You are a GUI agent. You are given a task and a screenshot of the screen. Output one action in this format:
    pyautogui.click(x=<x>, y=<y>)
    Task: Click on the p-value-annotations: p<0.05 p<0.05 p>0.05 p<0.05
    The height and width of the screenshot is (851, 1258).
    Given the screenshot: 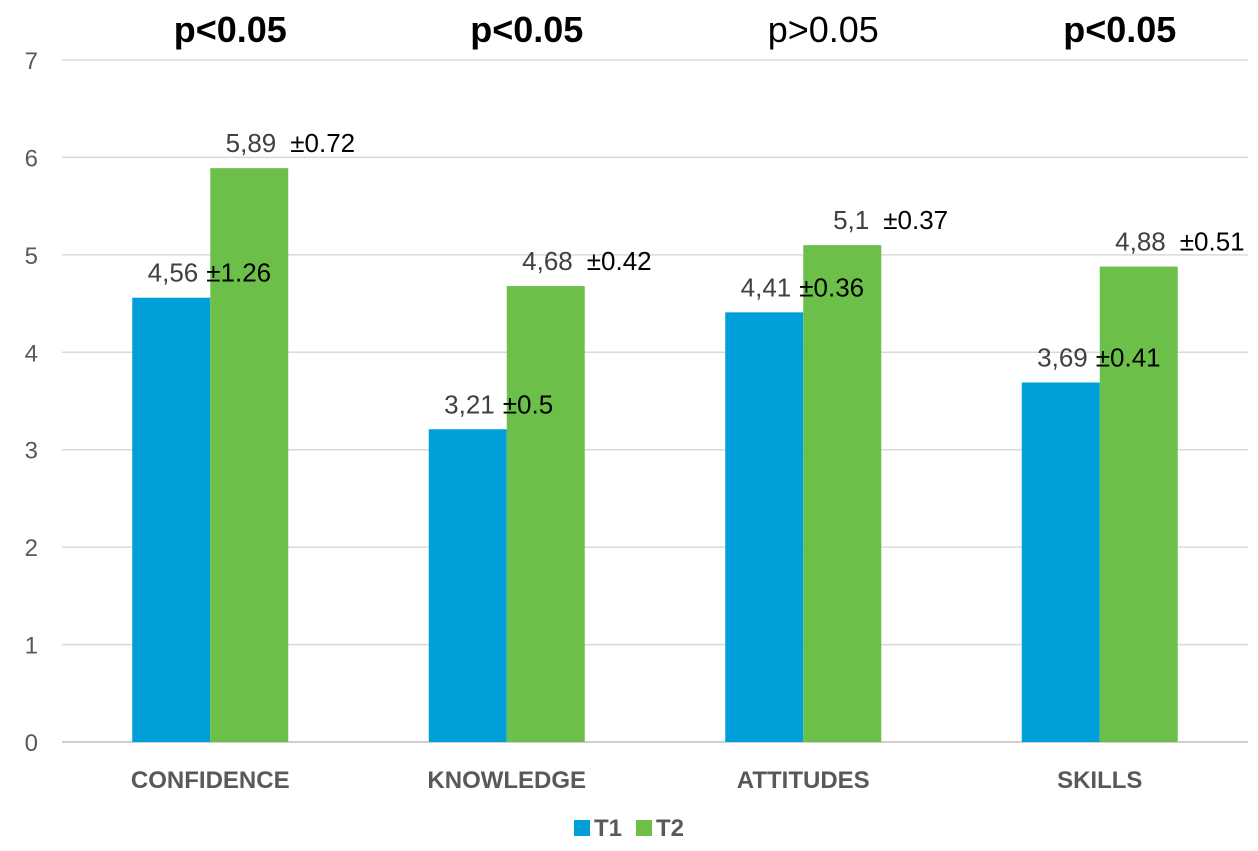 What is the action you would take?
    pyautogui.click(x=675, y=29)
    